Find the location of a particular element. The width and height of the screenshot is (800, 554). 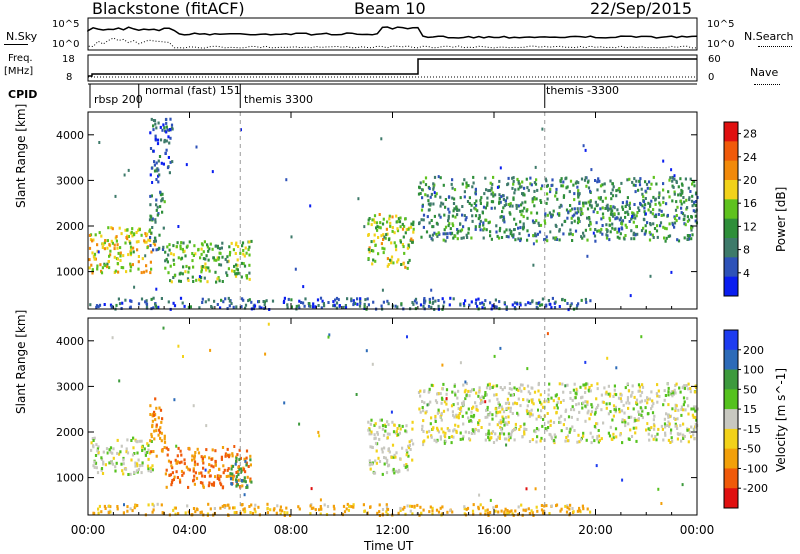

power-ytick-label: 3000 is located at coordinates (70, 180).